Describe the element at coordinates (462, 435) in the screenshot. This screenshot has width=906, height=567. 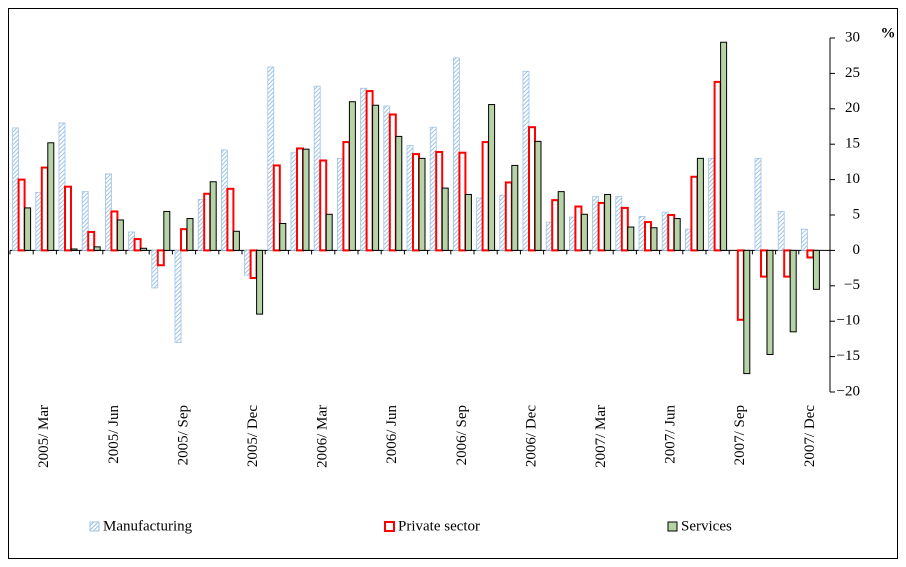
I see `x-tick-label: 2006/ Sep` at that location.